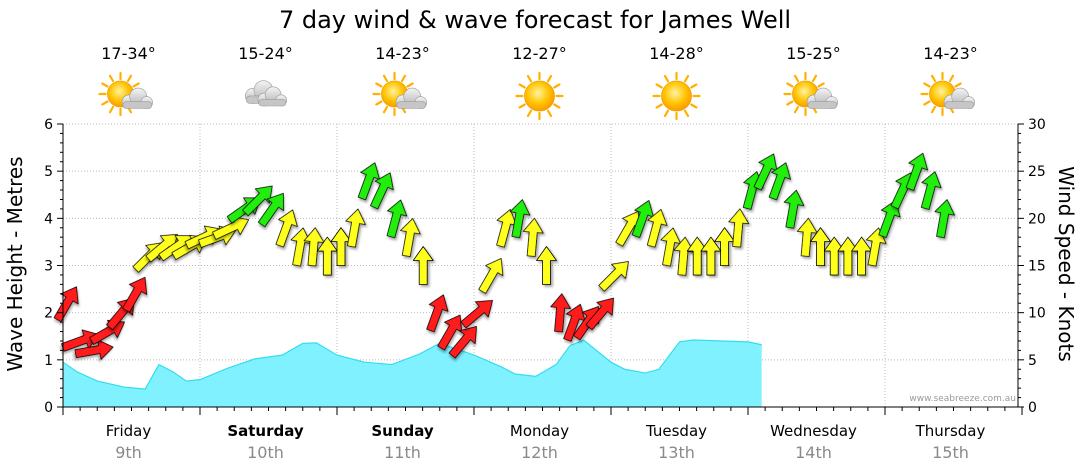 This screenshot has height=475, width=1080. What do you see at coordinates (1032, 361) in the screenshot?
I see `right-tick-label: 5` at bounding box center [1032, 361].